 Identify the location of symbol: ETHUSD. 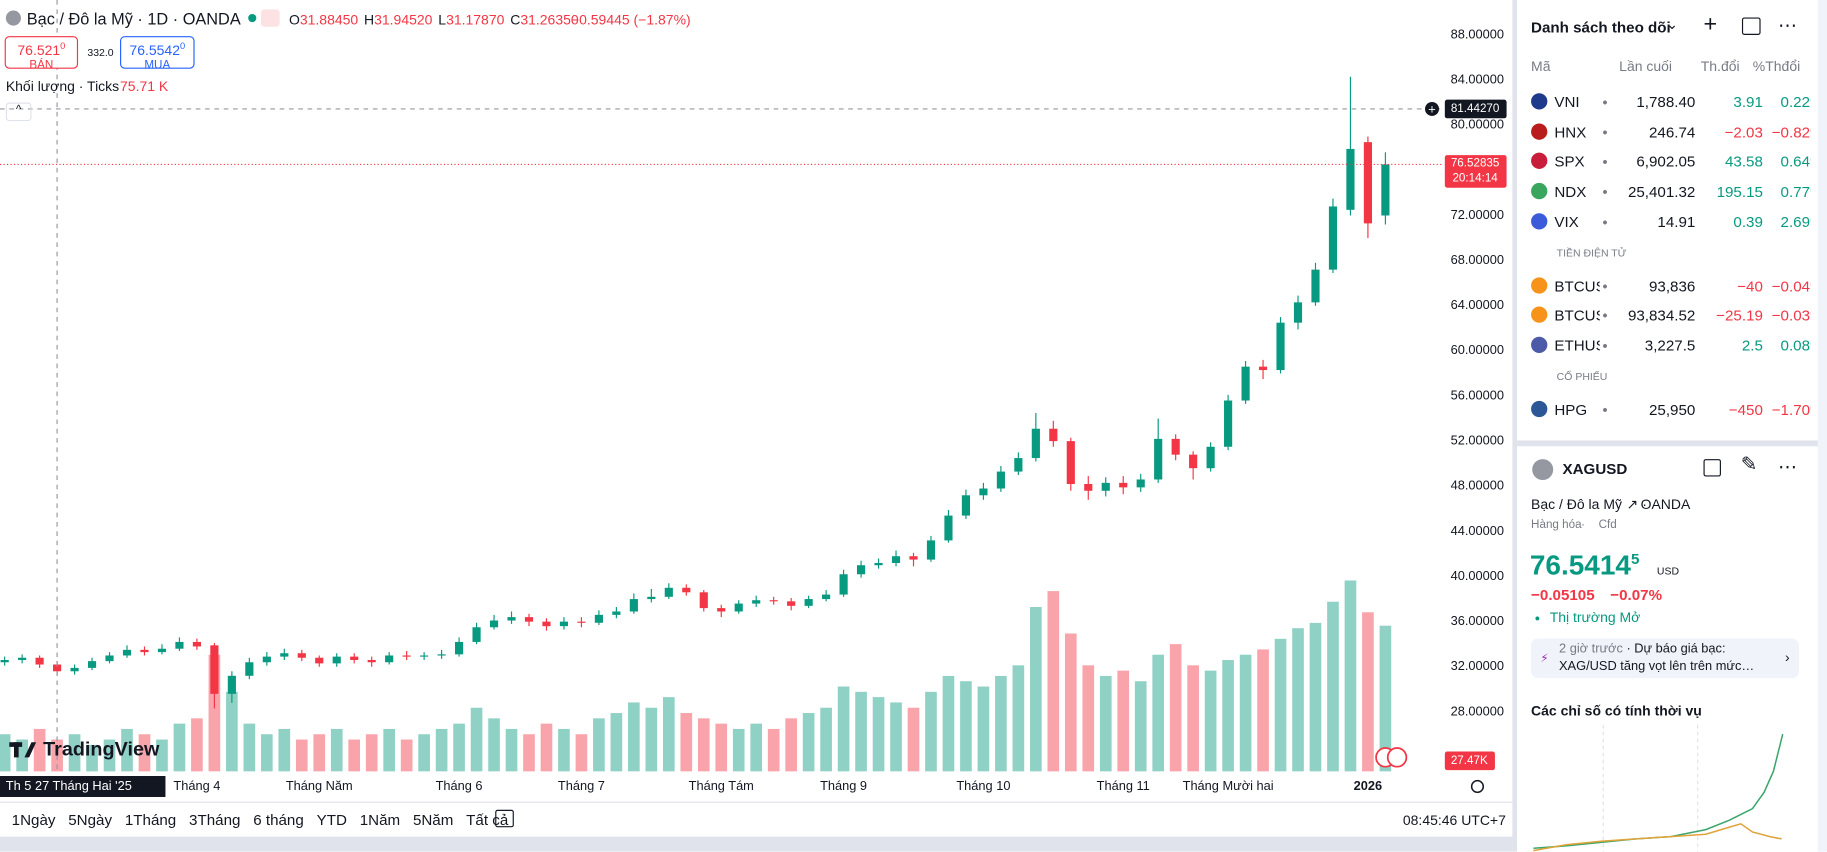
(1576, 345).